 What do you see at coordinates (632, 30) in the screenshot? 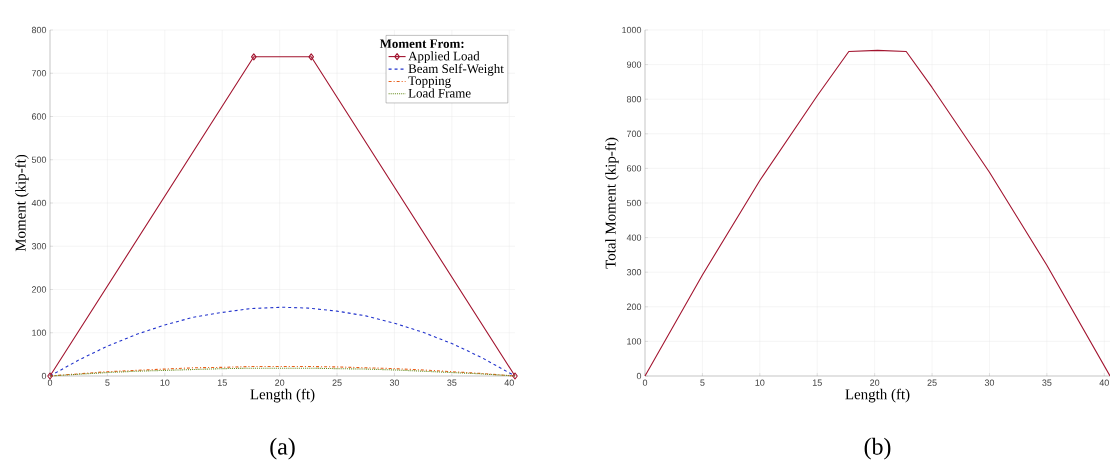
I see `y-tick-label: 1000` at bounding box center [632, 30].